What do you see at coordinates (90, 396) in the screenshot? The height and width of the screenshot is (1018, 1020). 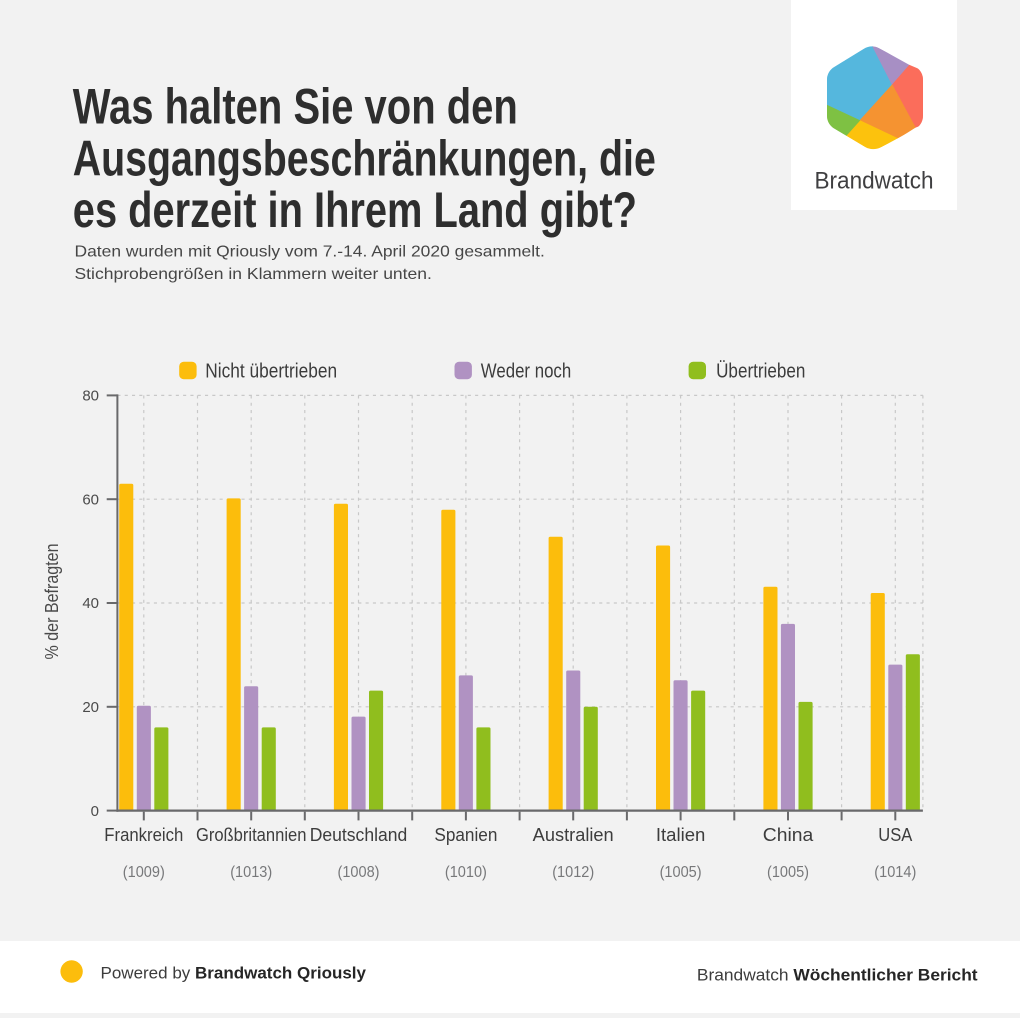 I see `svg-text: 80` at bounding box center [90, 396].